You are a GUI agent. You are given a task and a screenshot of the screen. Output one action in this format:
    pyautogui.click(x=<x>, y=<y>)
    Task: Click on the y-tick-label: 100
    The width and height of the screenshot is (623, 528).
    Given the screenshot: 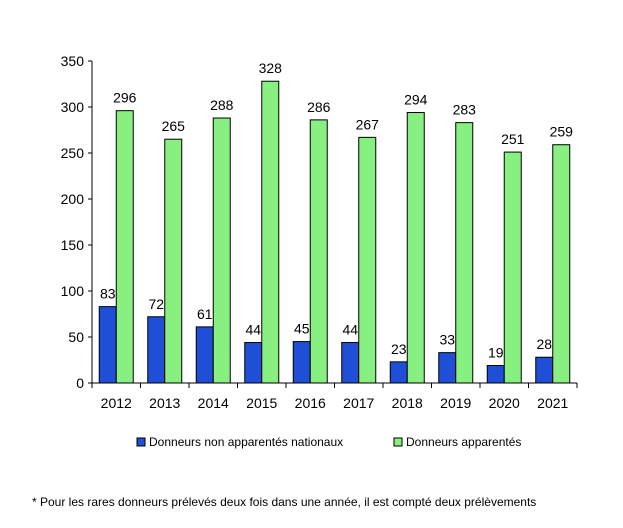 What is the action you would take?
    pyautogui.click(x=73, y=291)
    